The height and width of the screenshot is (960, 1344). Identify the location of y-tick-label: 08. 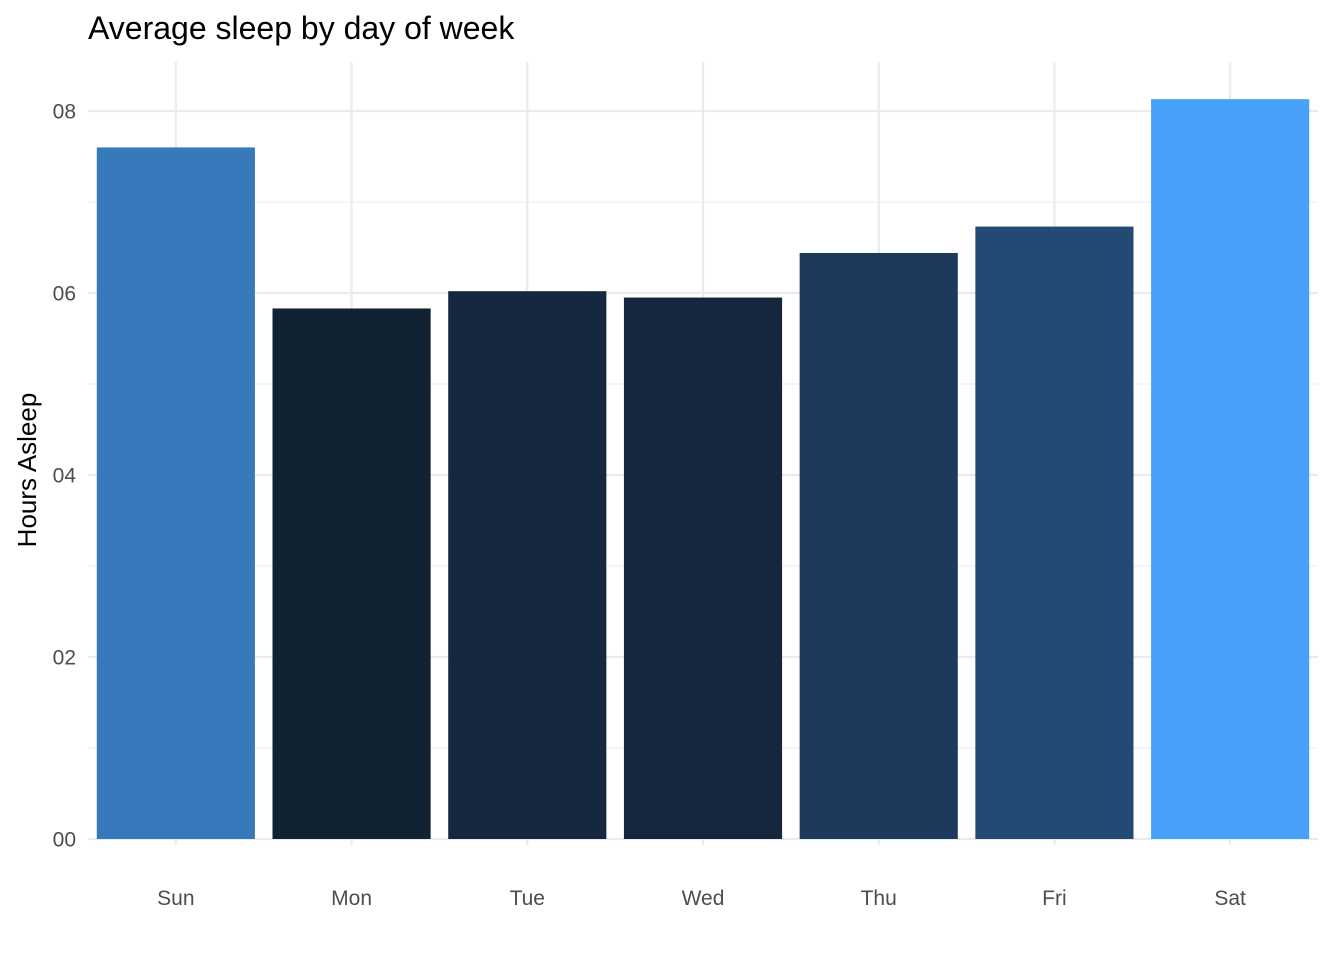
(64, 112).